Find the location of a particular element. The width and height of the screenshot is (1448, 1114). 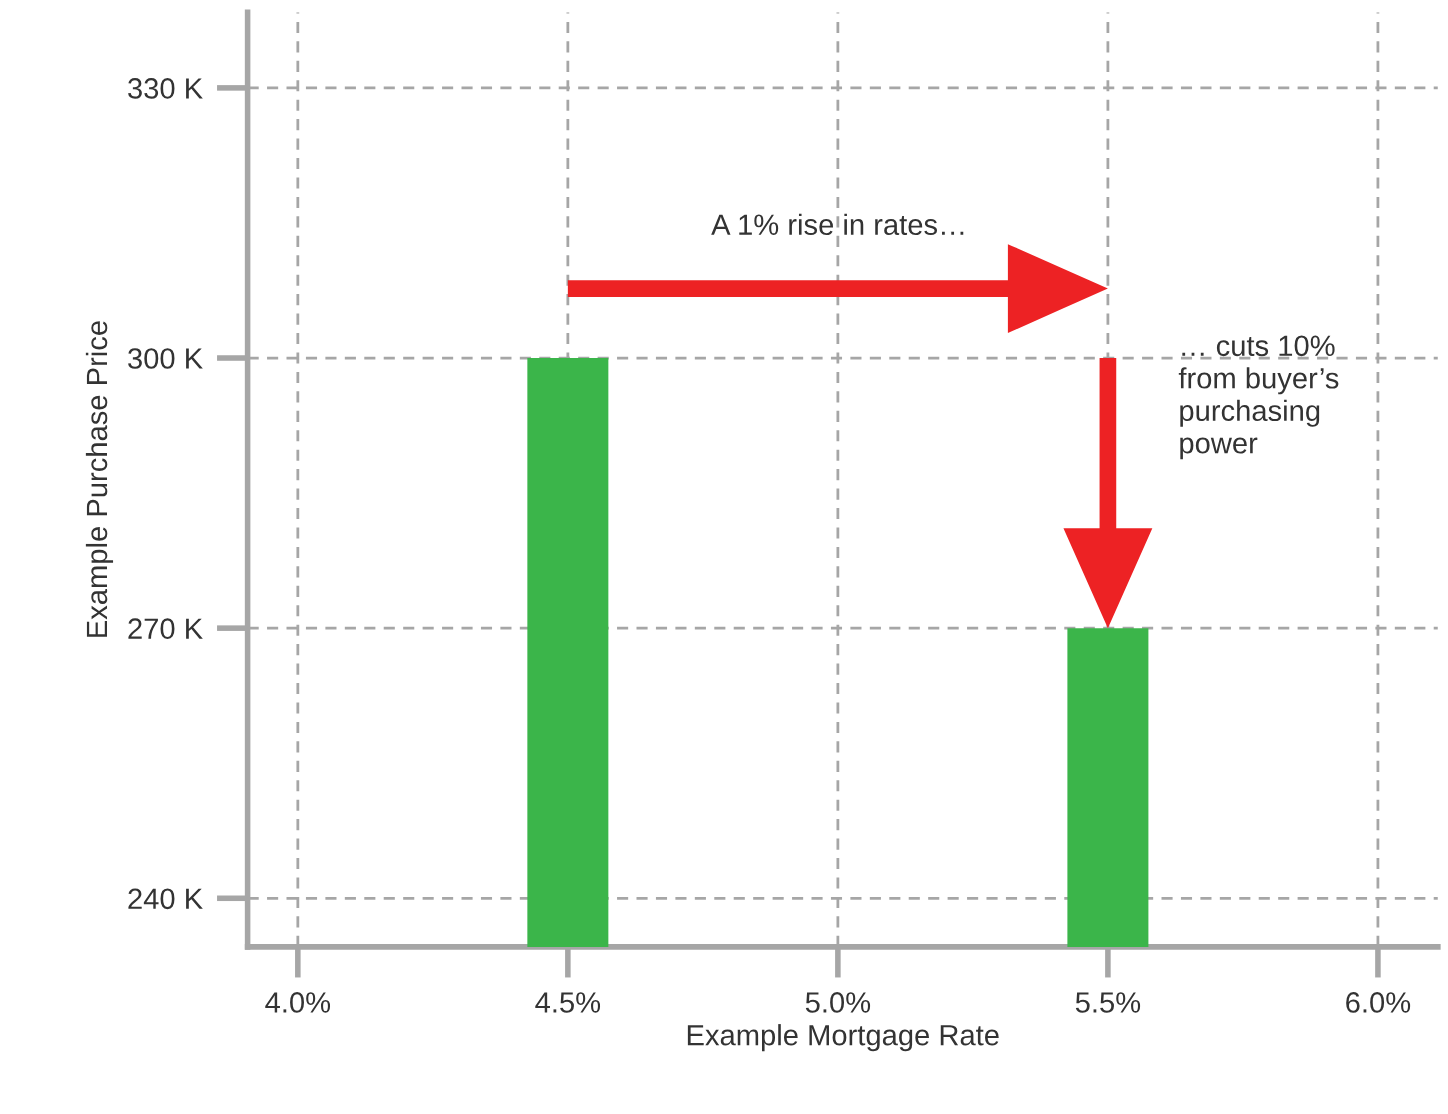

y-tick-label: 270 K is located at coordinates (165, 628).